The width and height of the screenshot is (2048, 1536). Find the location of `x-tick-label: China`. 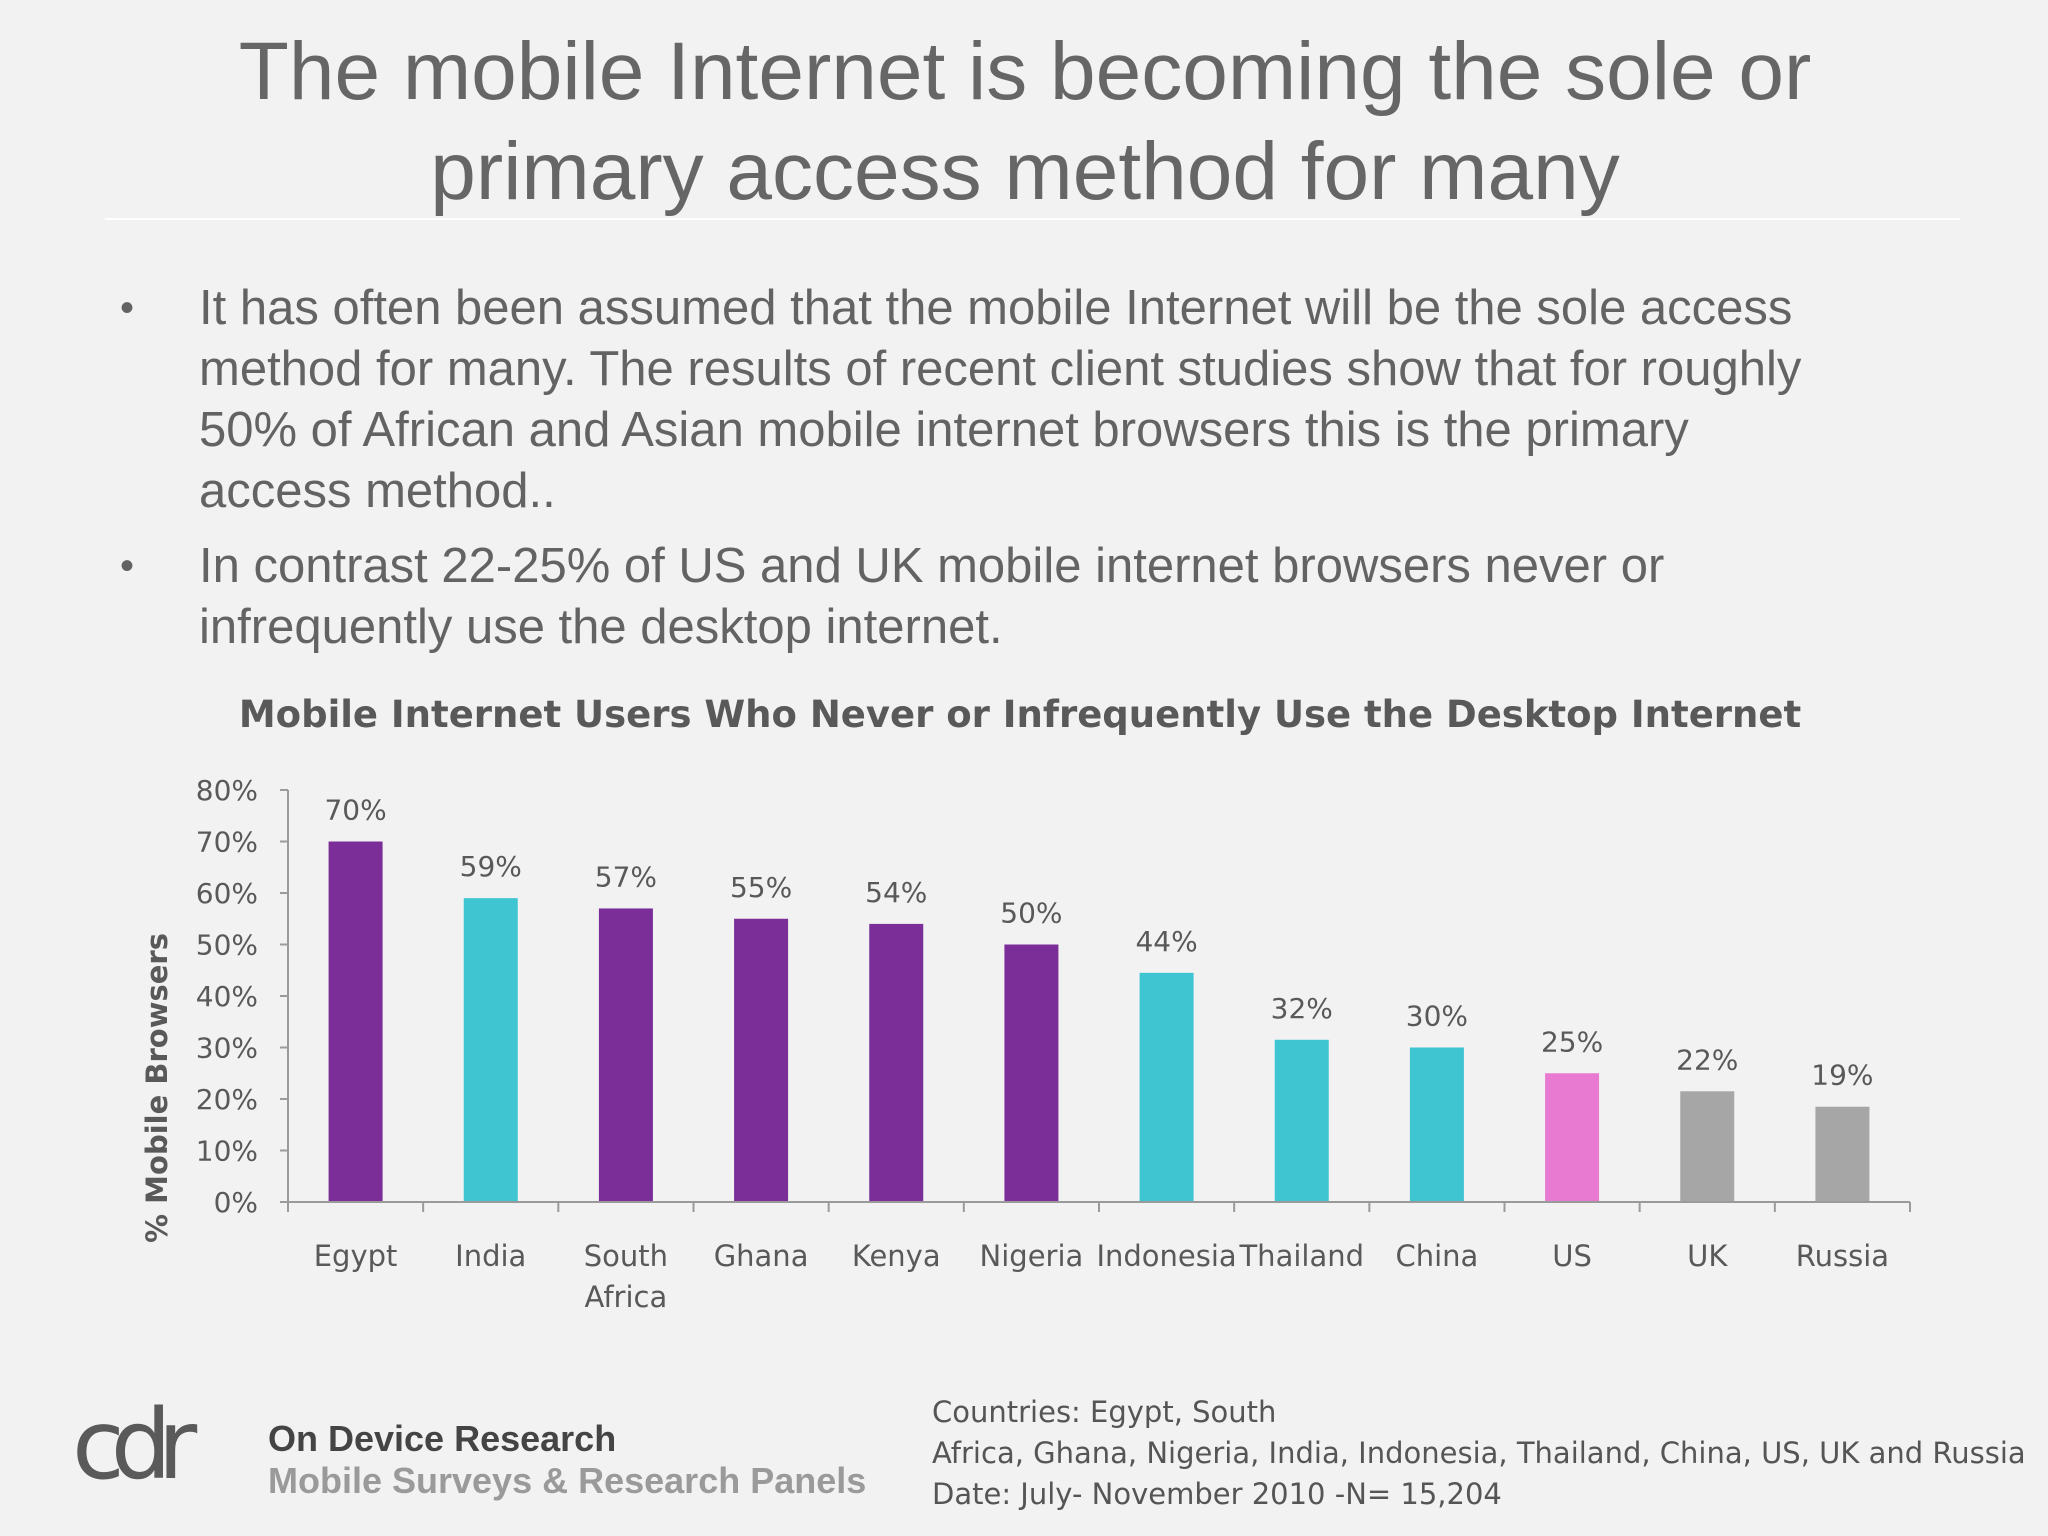

x-tick-label: China is located at coordinates (1436, 1256).